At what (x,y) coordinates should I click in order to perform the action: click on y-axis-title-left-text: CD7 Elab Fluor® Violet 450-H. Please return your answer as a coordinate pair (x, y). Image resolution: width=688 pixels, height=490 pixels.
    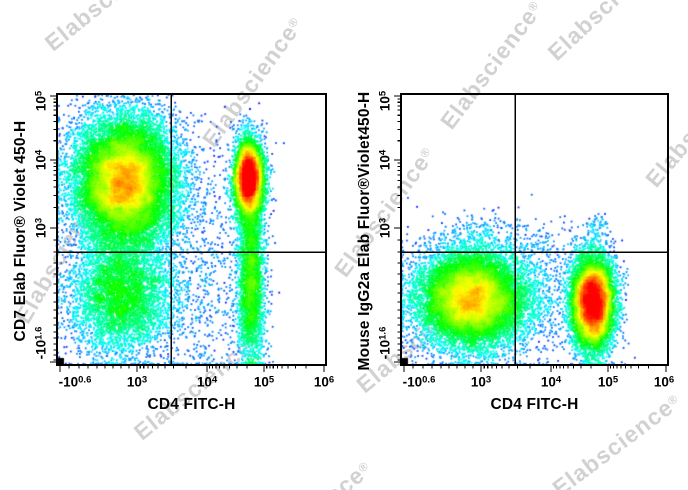
    Looking at the image, I should click on (20, 230).